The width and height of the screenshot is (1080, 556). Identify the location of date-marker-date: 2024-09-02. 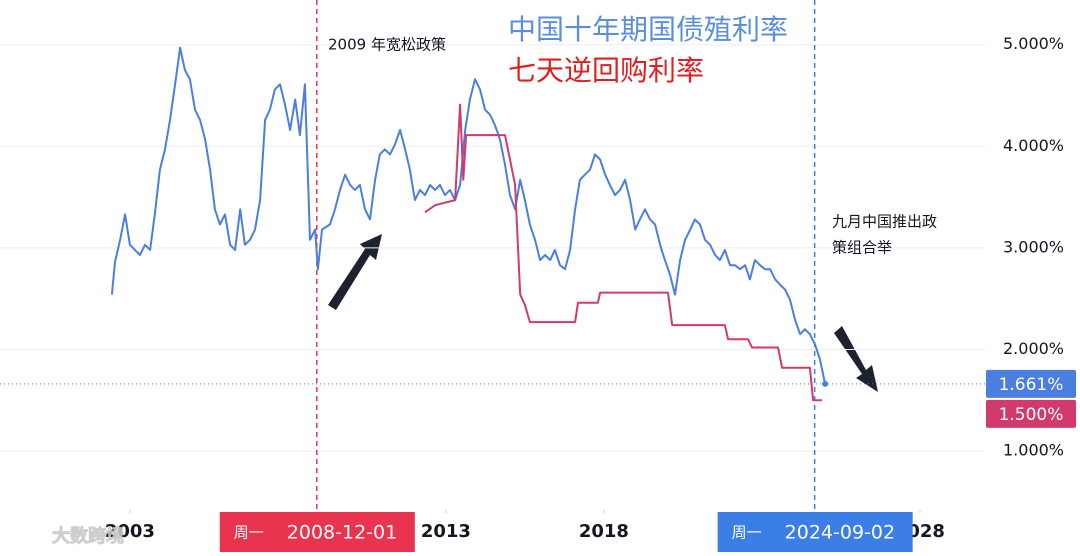
(840, 533).